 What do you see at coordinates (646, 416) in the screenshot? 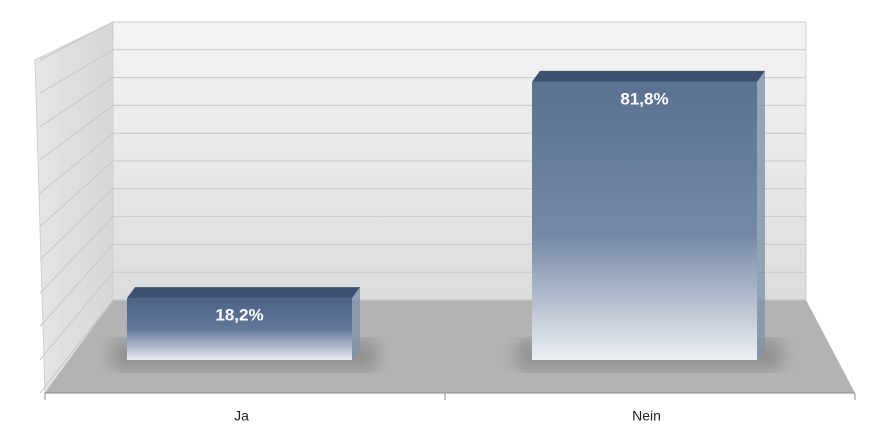
I see `x-tick-label: Nein` at bounding box center [646, 416].